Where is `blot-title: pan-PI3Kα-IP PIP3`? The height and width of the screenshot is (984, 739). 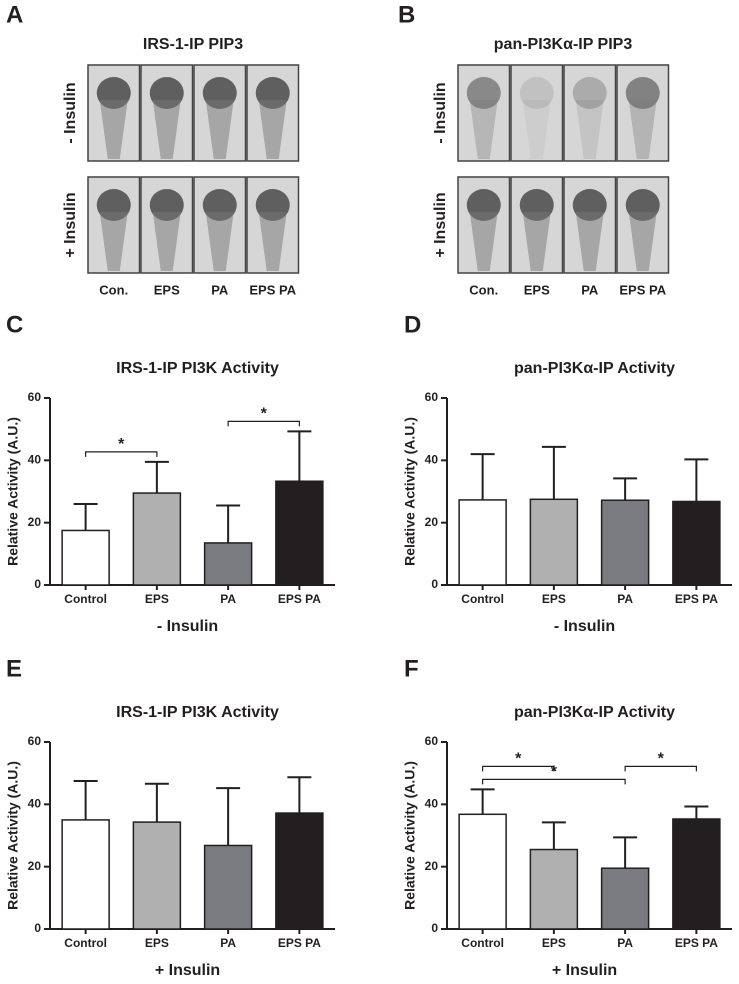 blot-title: pan-PI3Kα-IP PIP3 is located at coordinates (563, 44).